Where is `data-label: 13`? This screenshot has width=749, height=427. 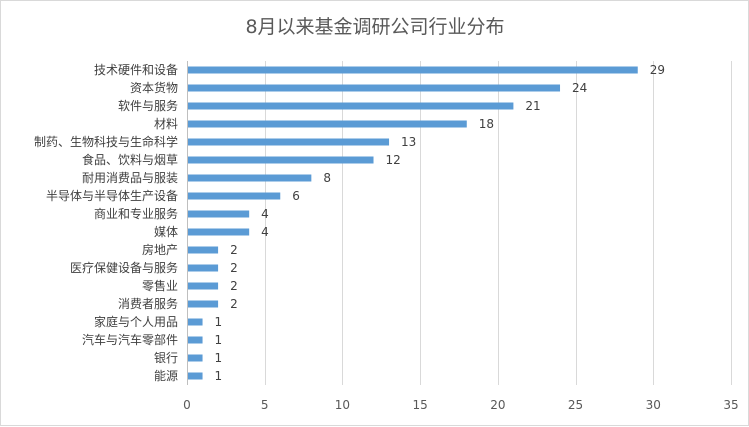
data-label: 13 is located at coordinates (408, 142).